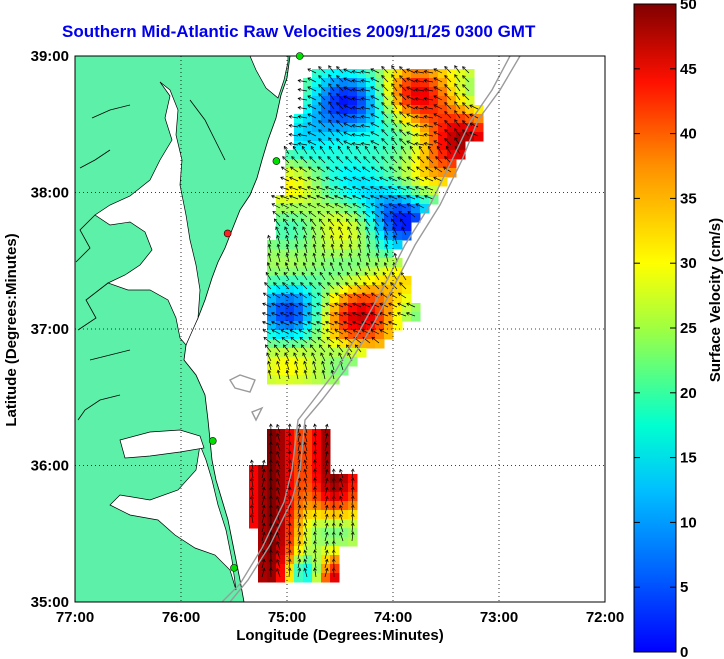  What do you see at coordinates (147, 213) in the screenshot?
I see `chesapeake-bay` at bounding box center [147, 213].